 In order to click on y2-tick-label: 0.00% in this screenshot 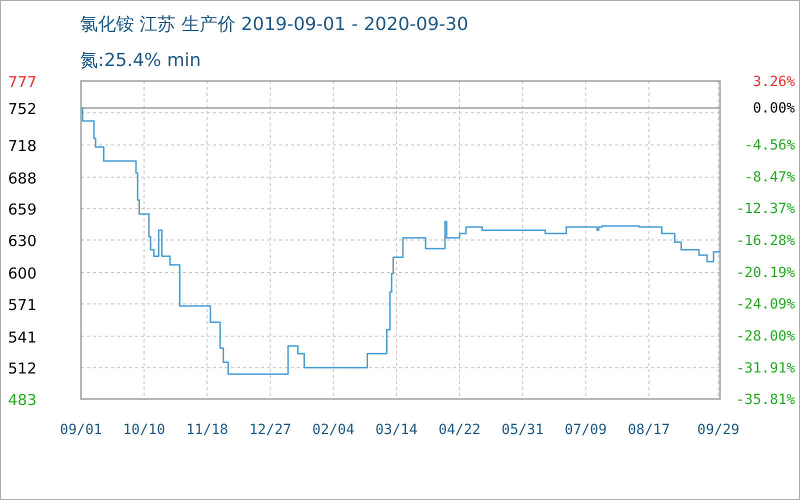, I will do `click(774, 108)`.